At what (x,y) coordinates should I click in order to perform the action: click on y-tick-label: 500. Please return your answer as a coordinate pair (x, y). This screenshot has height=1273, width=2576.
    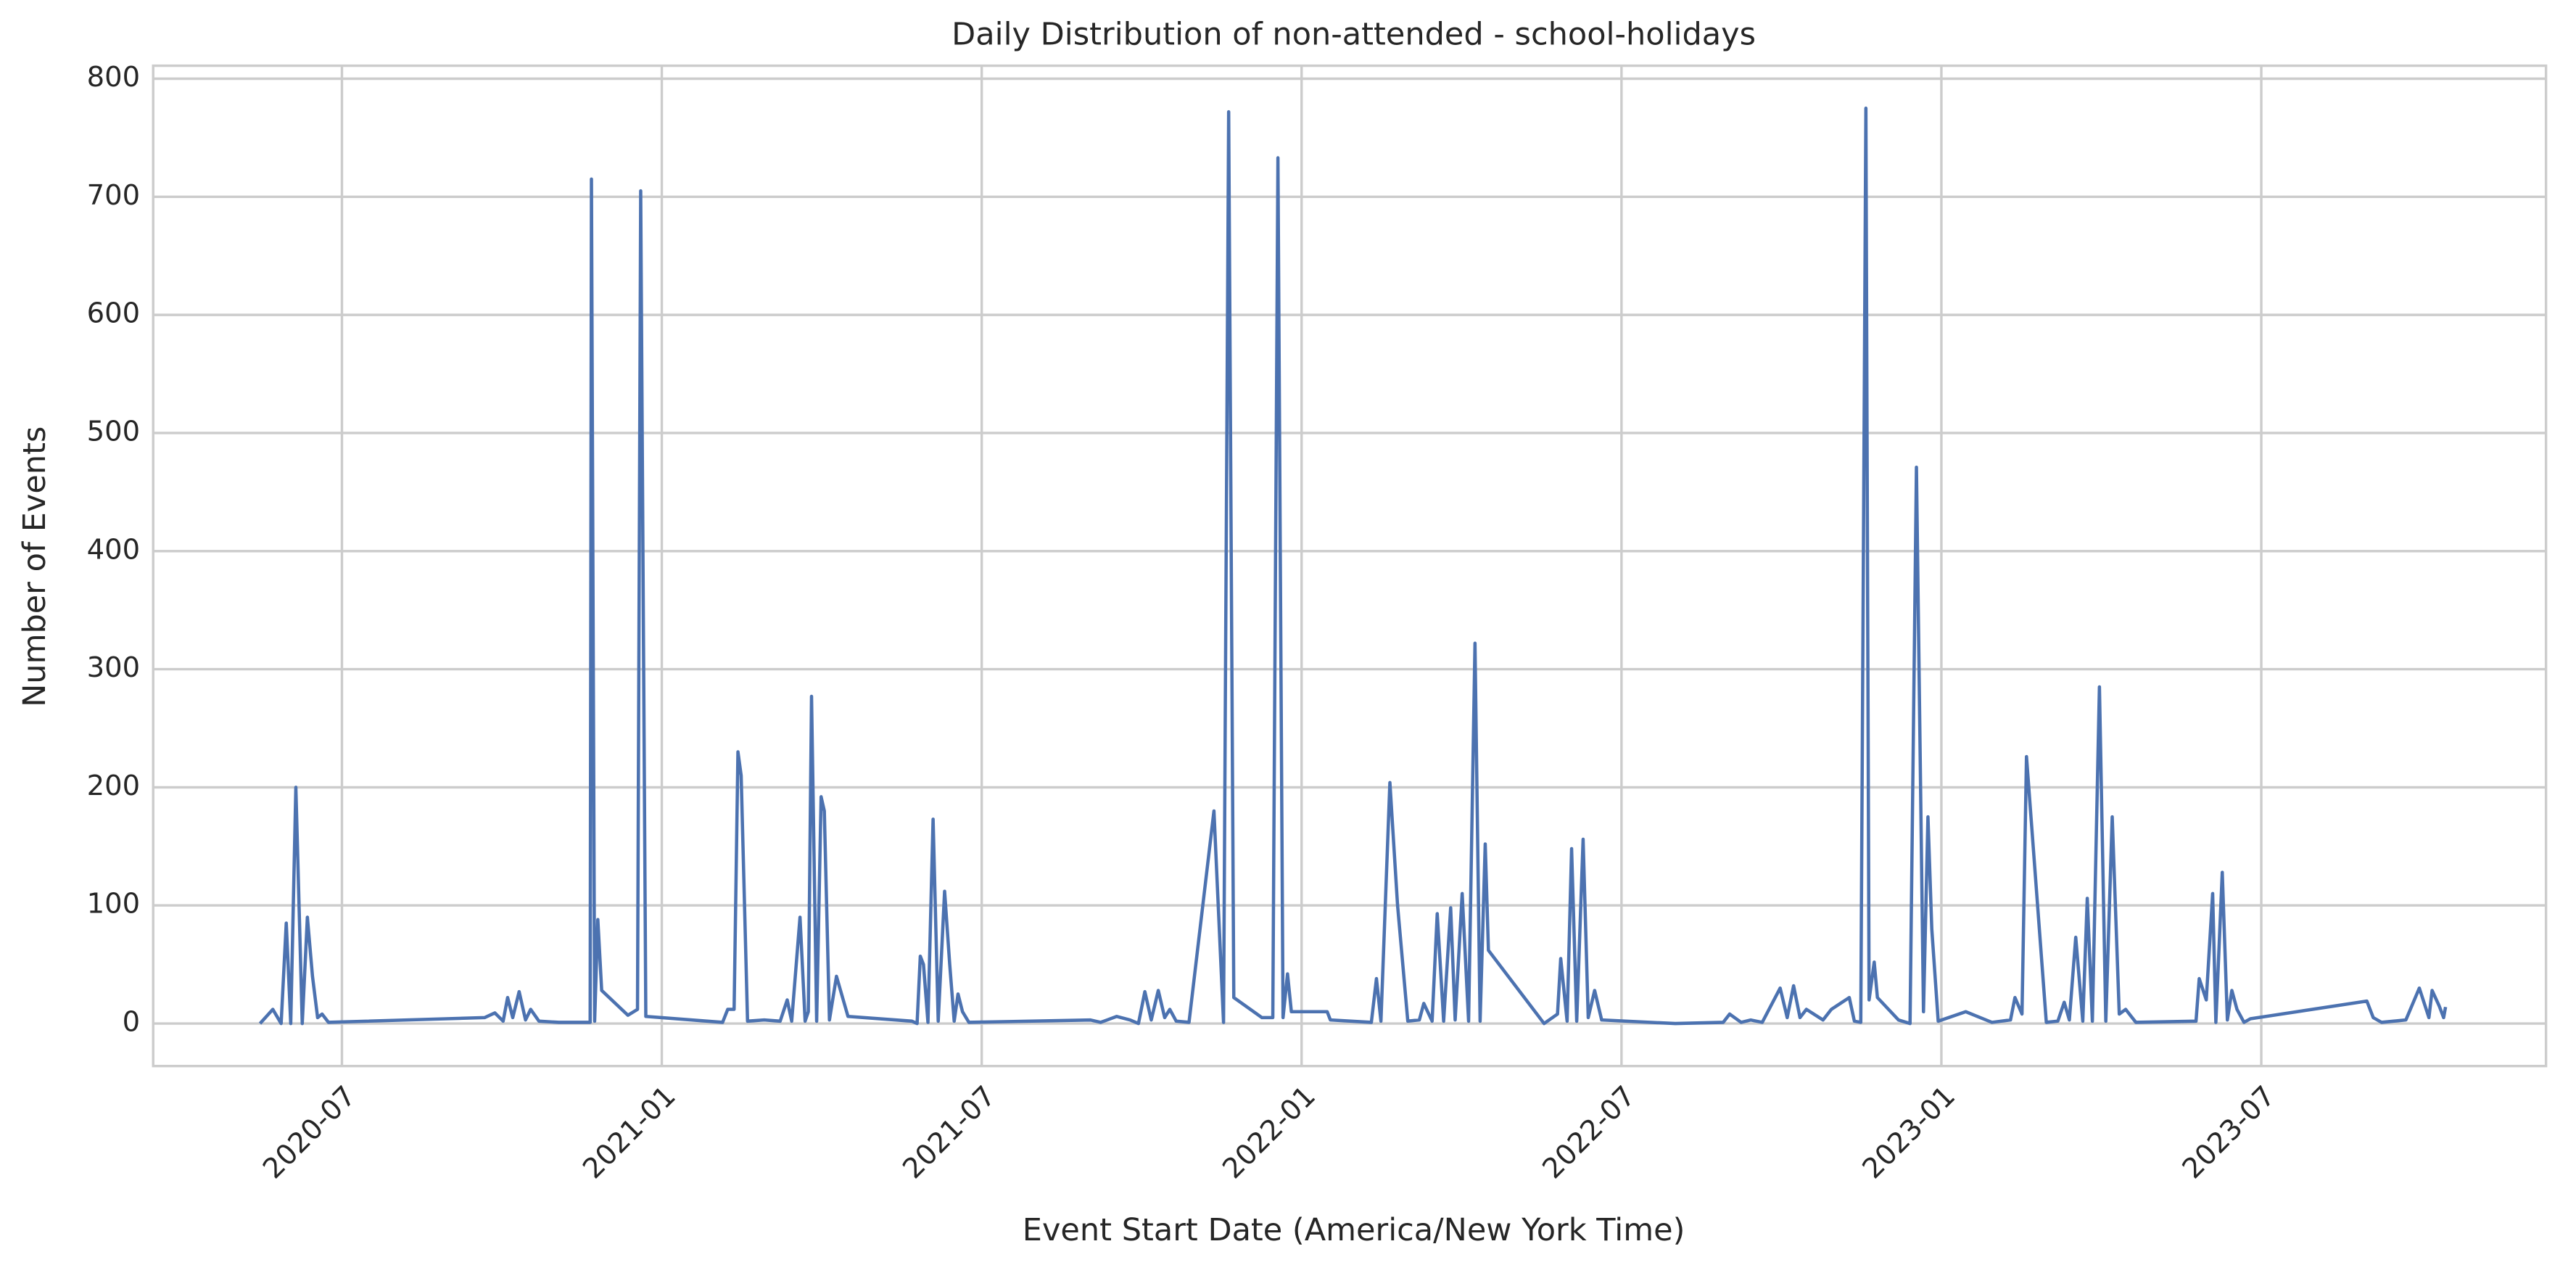
    Looking at the image, I should click on (113, 431).